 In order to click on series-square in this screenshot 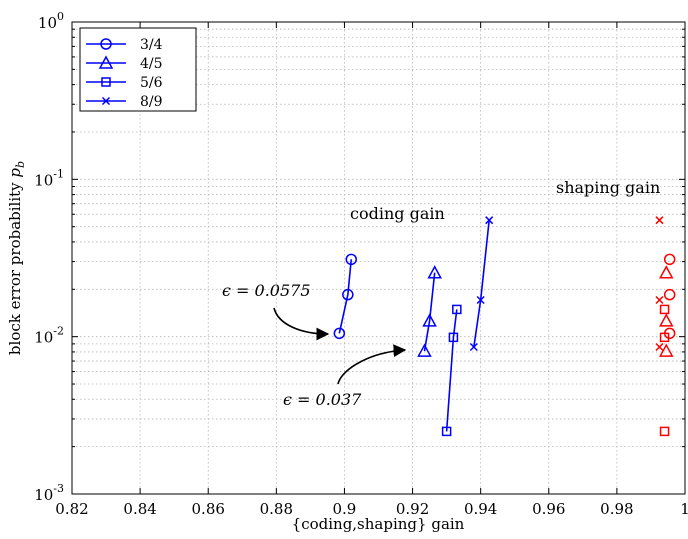, I will do `click(451, 370)`.